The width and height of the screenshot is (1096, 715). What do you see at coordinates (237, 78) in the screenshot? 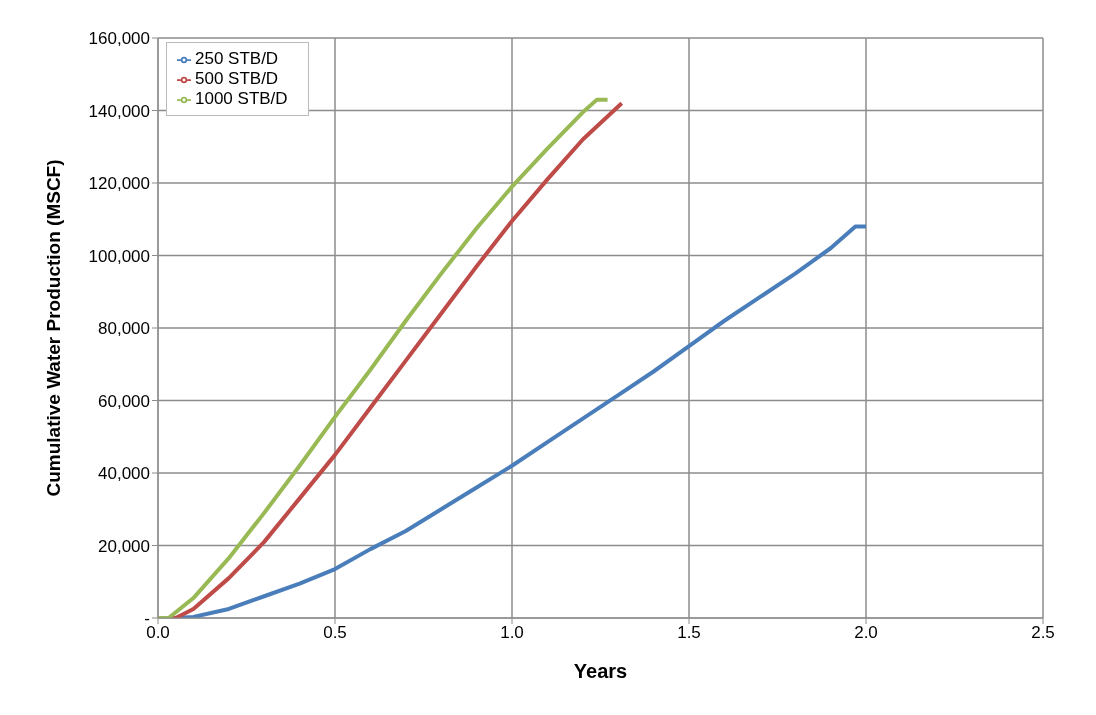
I see `legend-label: 500 STB/D` at bounding box center [237, 78].